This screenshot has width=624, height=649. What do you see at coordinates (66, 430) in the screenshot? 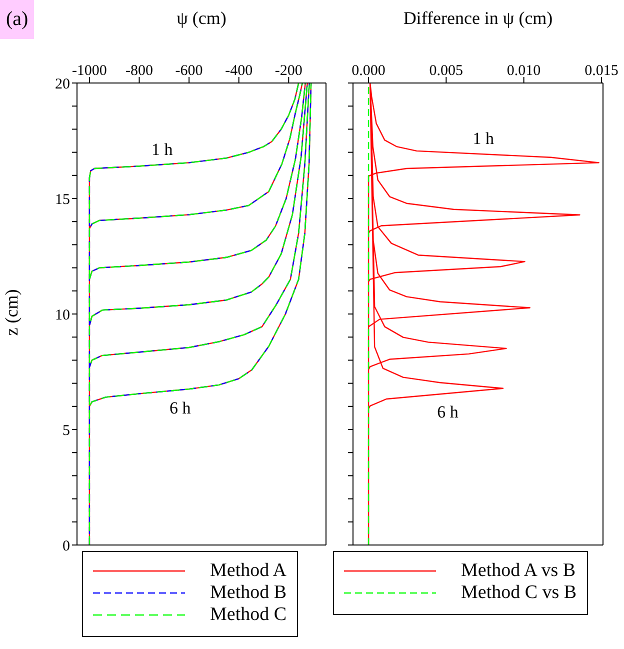
I see `y-tick-label: 5` at bounding box center [66, 430].